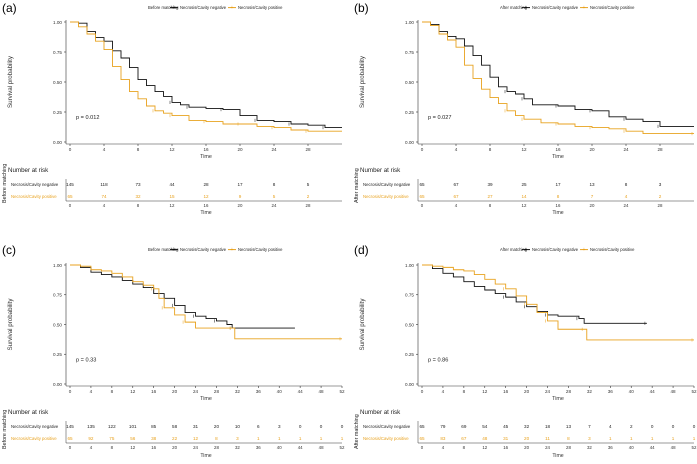 This screenshot has height=464, width=697. I want to click on x-tick-label: 48, so click(674, 391).